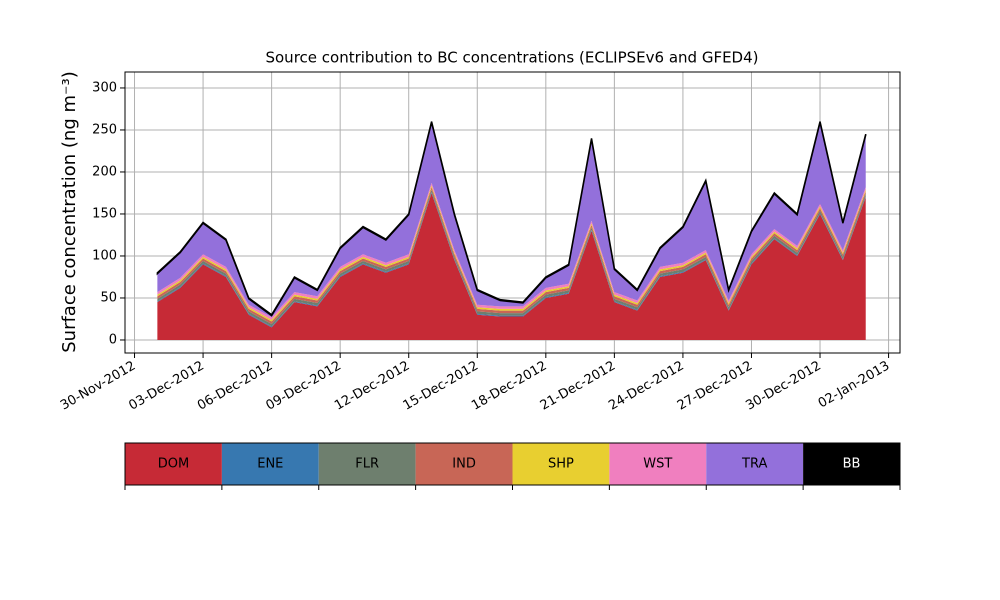  I want to click on legend-label: TRA, so click(754, 464).